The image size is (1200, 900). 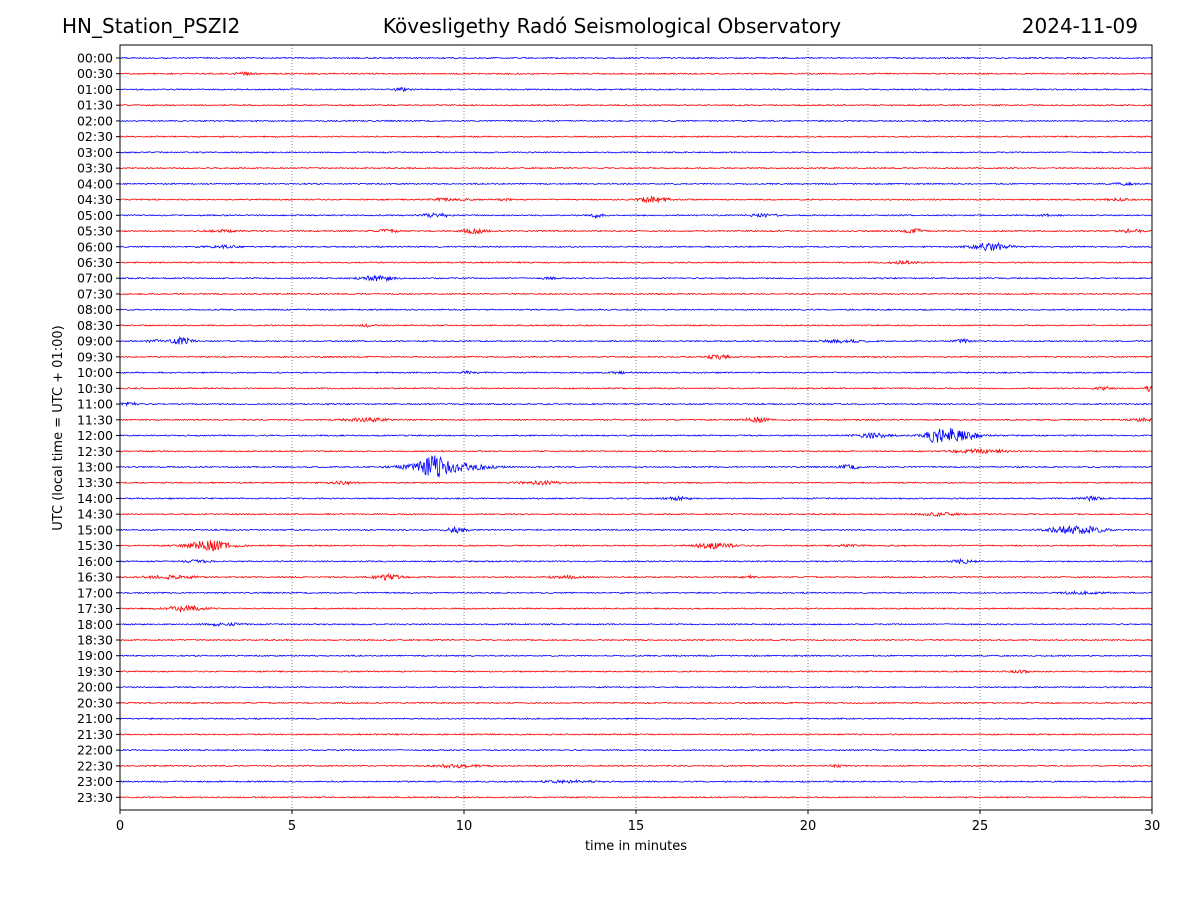 What do you see at coordinates (95, 750) in the screenshot?
I see `y-tick-label: 22:00` at bounding box center [95, 750].